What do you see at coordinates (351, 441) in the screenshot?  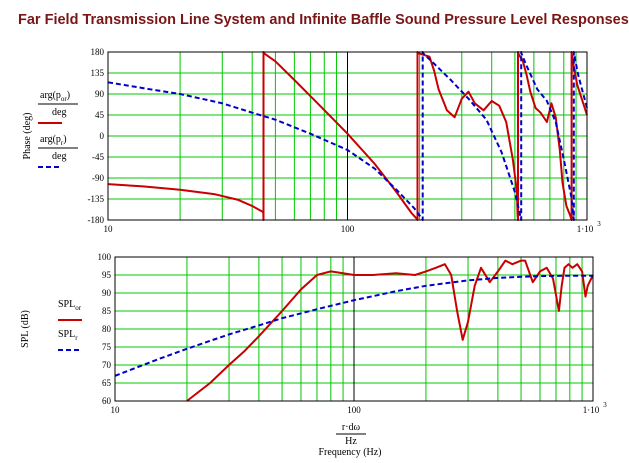 I see `x-axis-fraction-denominator: Hz` at bounding box center [351, 441].